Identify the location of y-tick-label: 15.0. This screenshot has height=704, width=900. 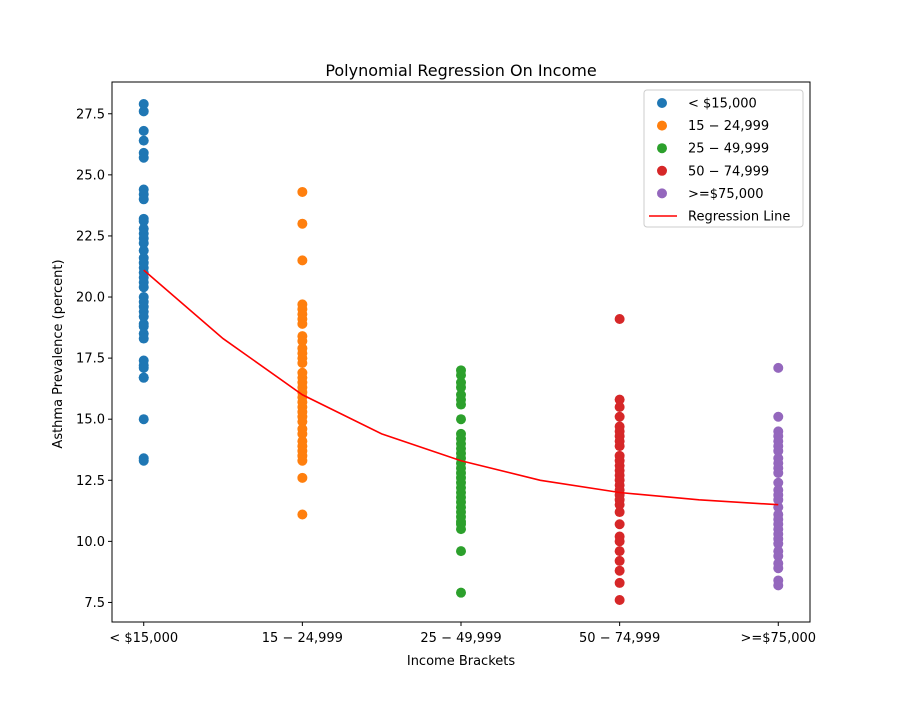
(90, 420).